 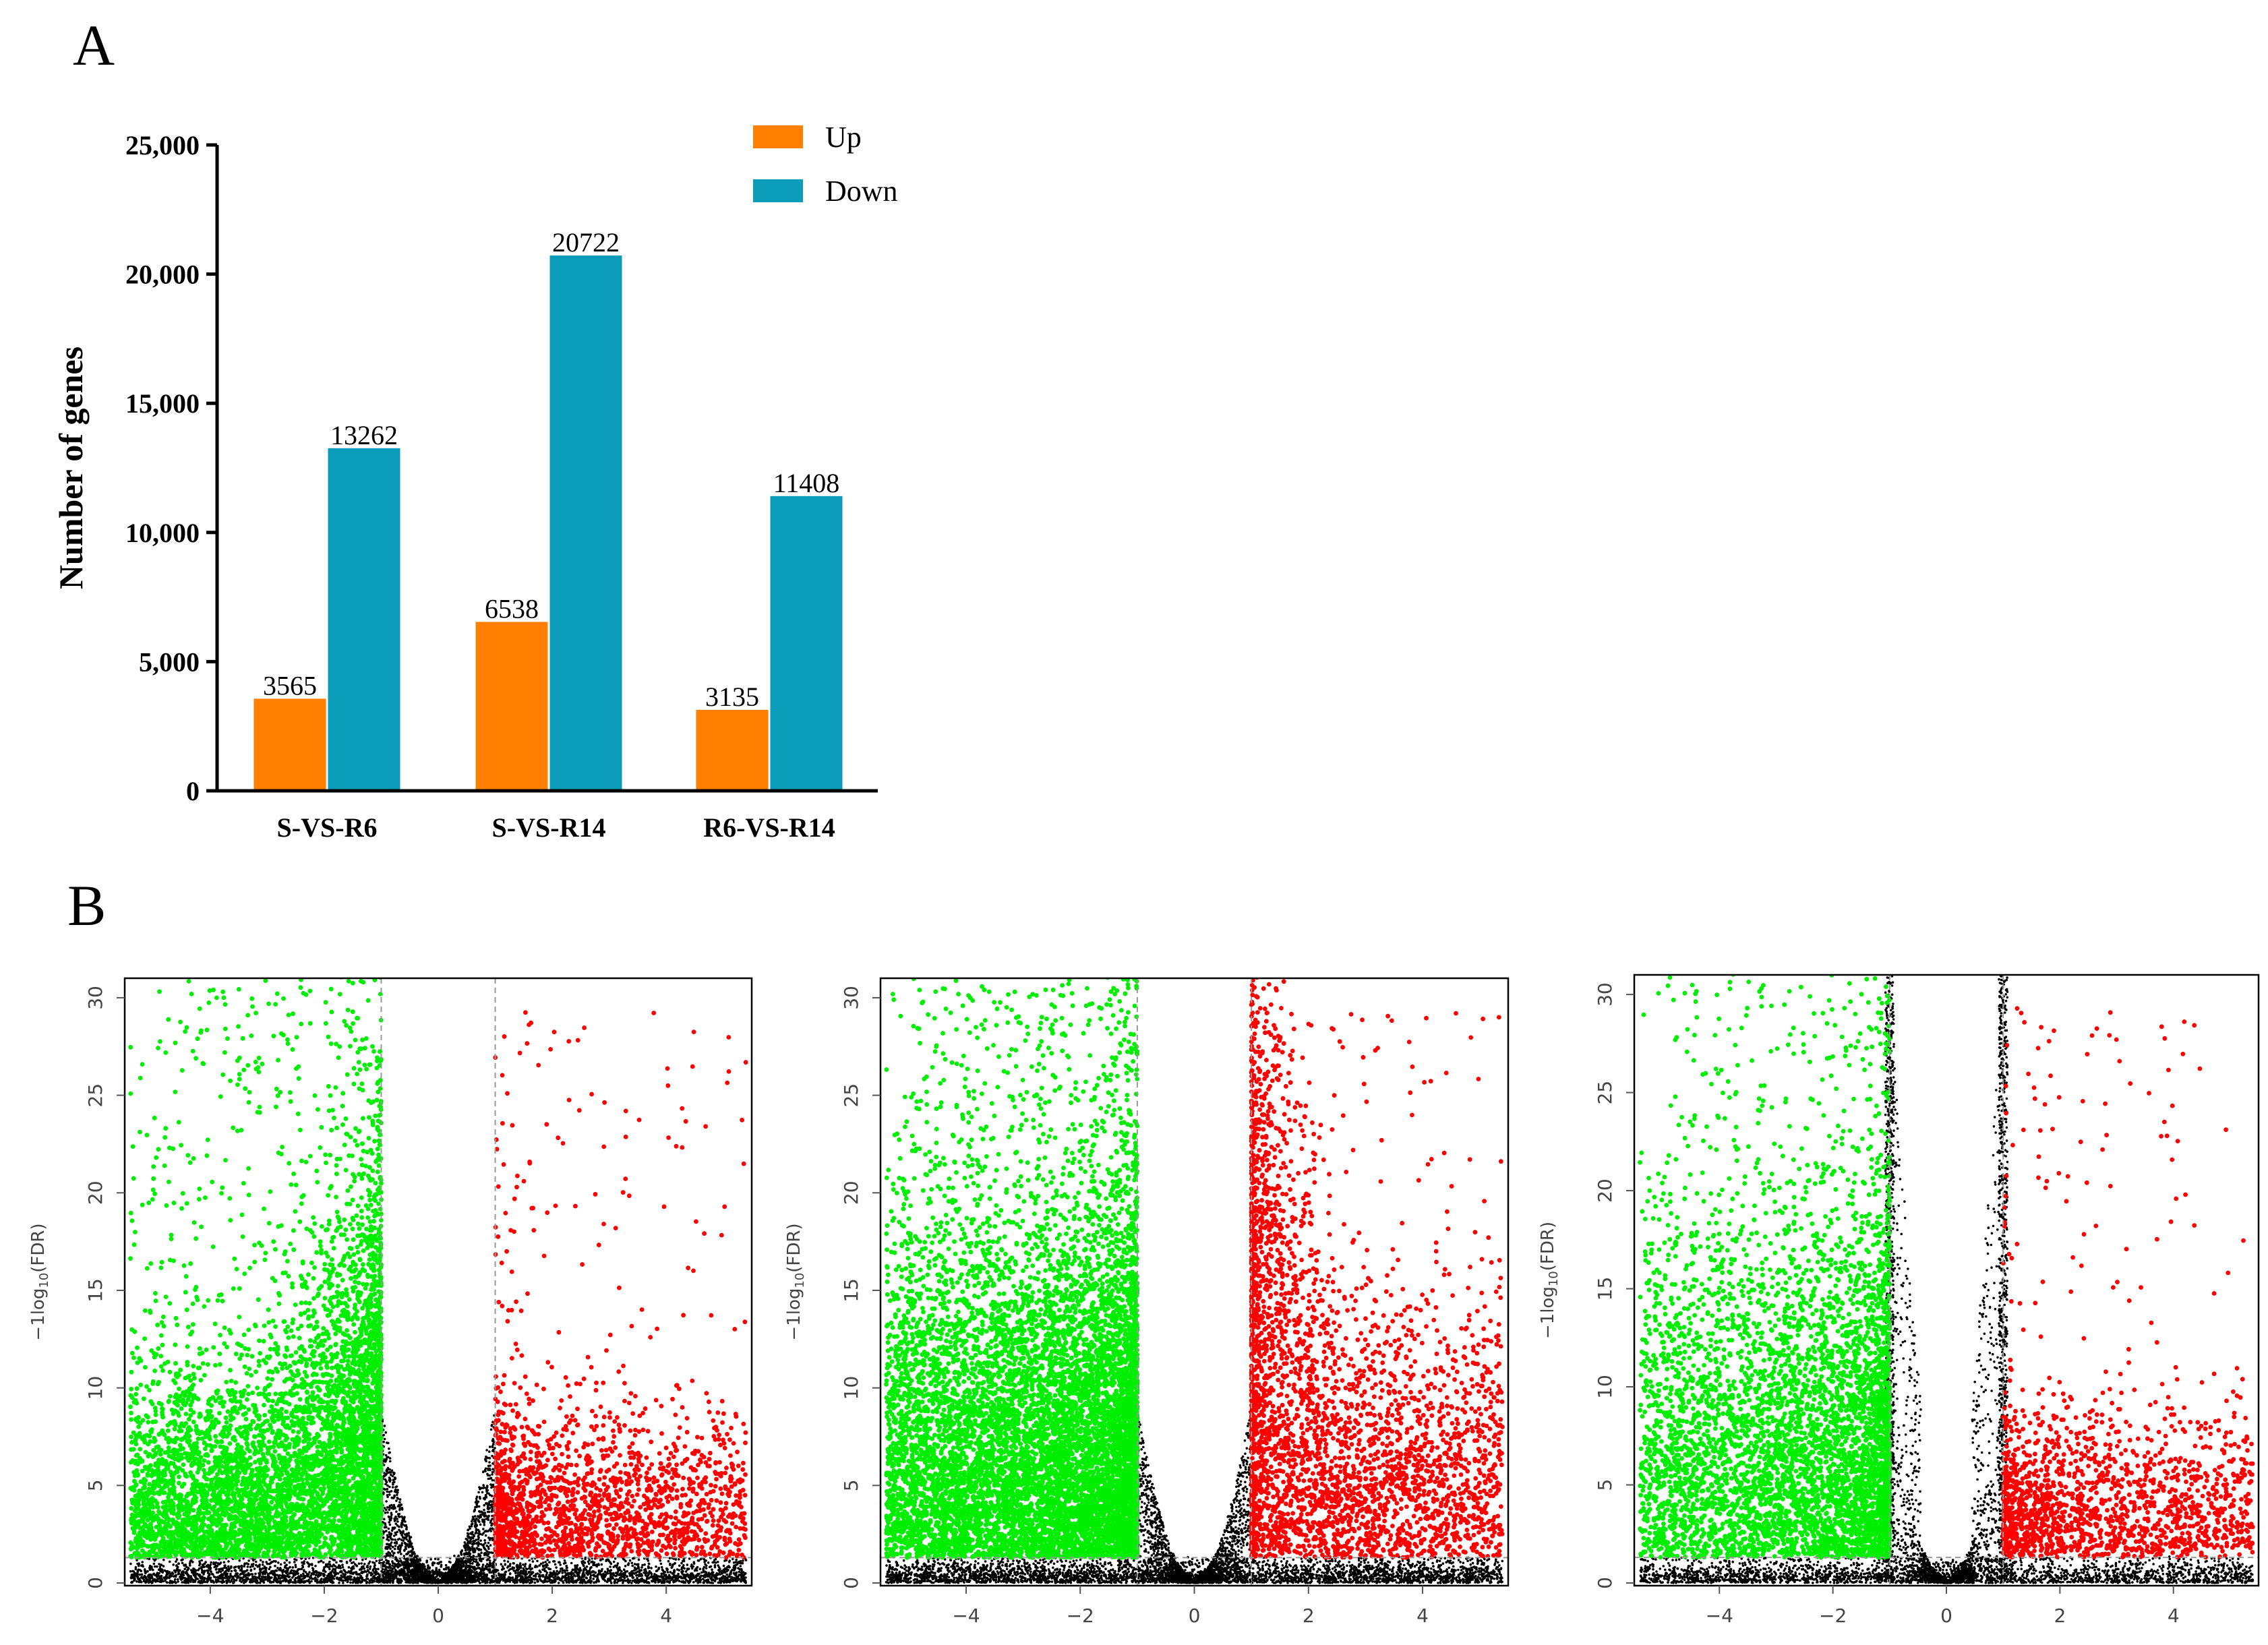 I want to click on y-tick-label: 10,000, so click(x=162, y=533).